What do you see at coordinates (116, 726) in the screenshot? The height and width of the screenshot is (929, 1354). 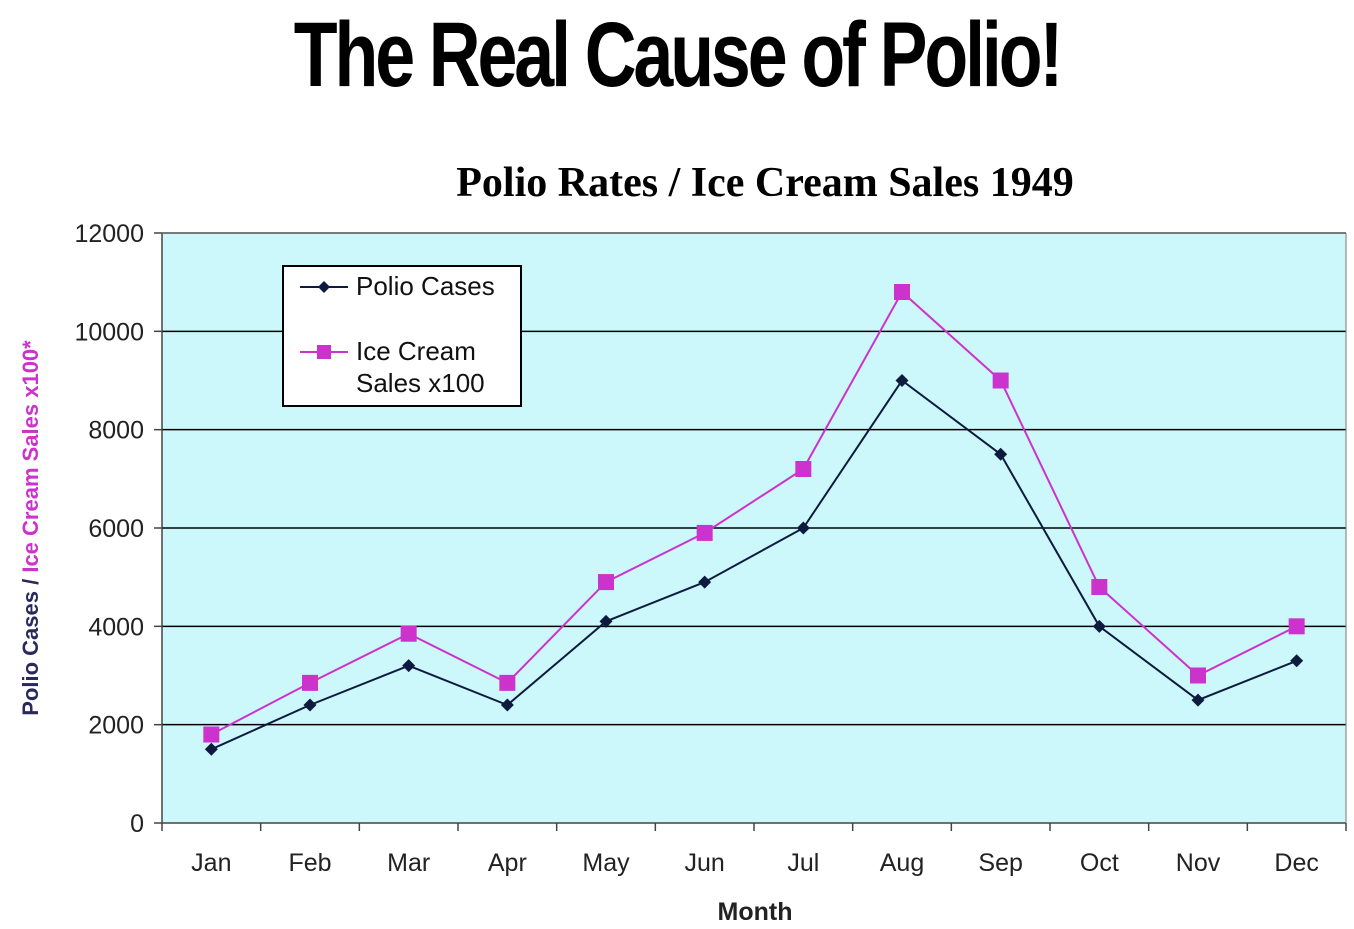 I see `y-tick-label: 2000` at bounding box center [116, 726].